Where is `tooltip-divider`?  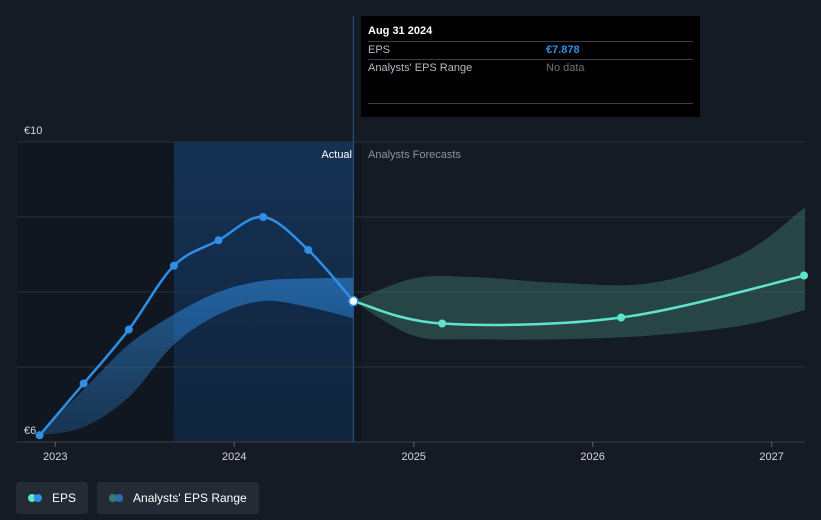
tooltip-divider is located at coordinates (530, 103).